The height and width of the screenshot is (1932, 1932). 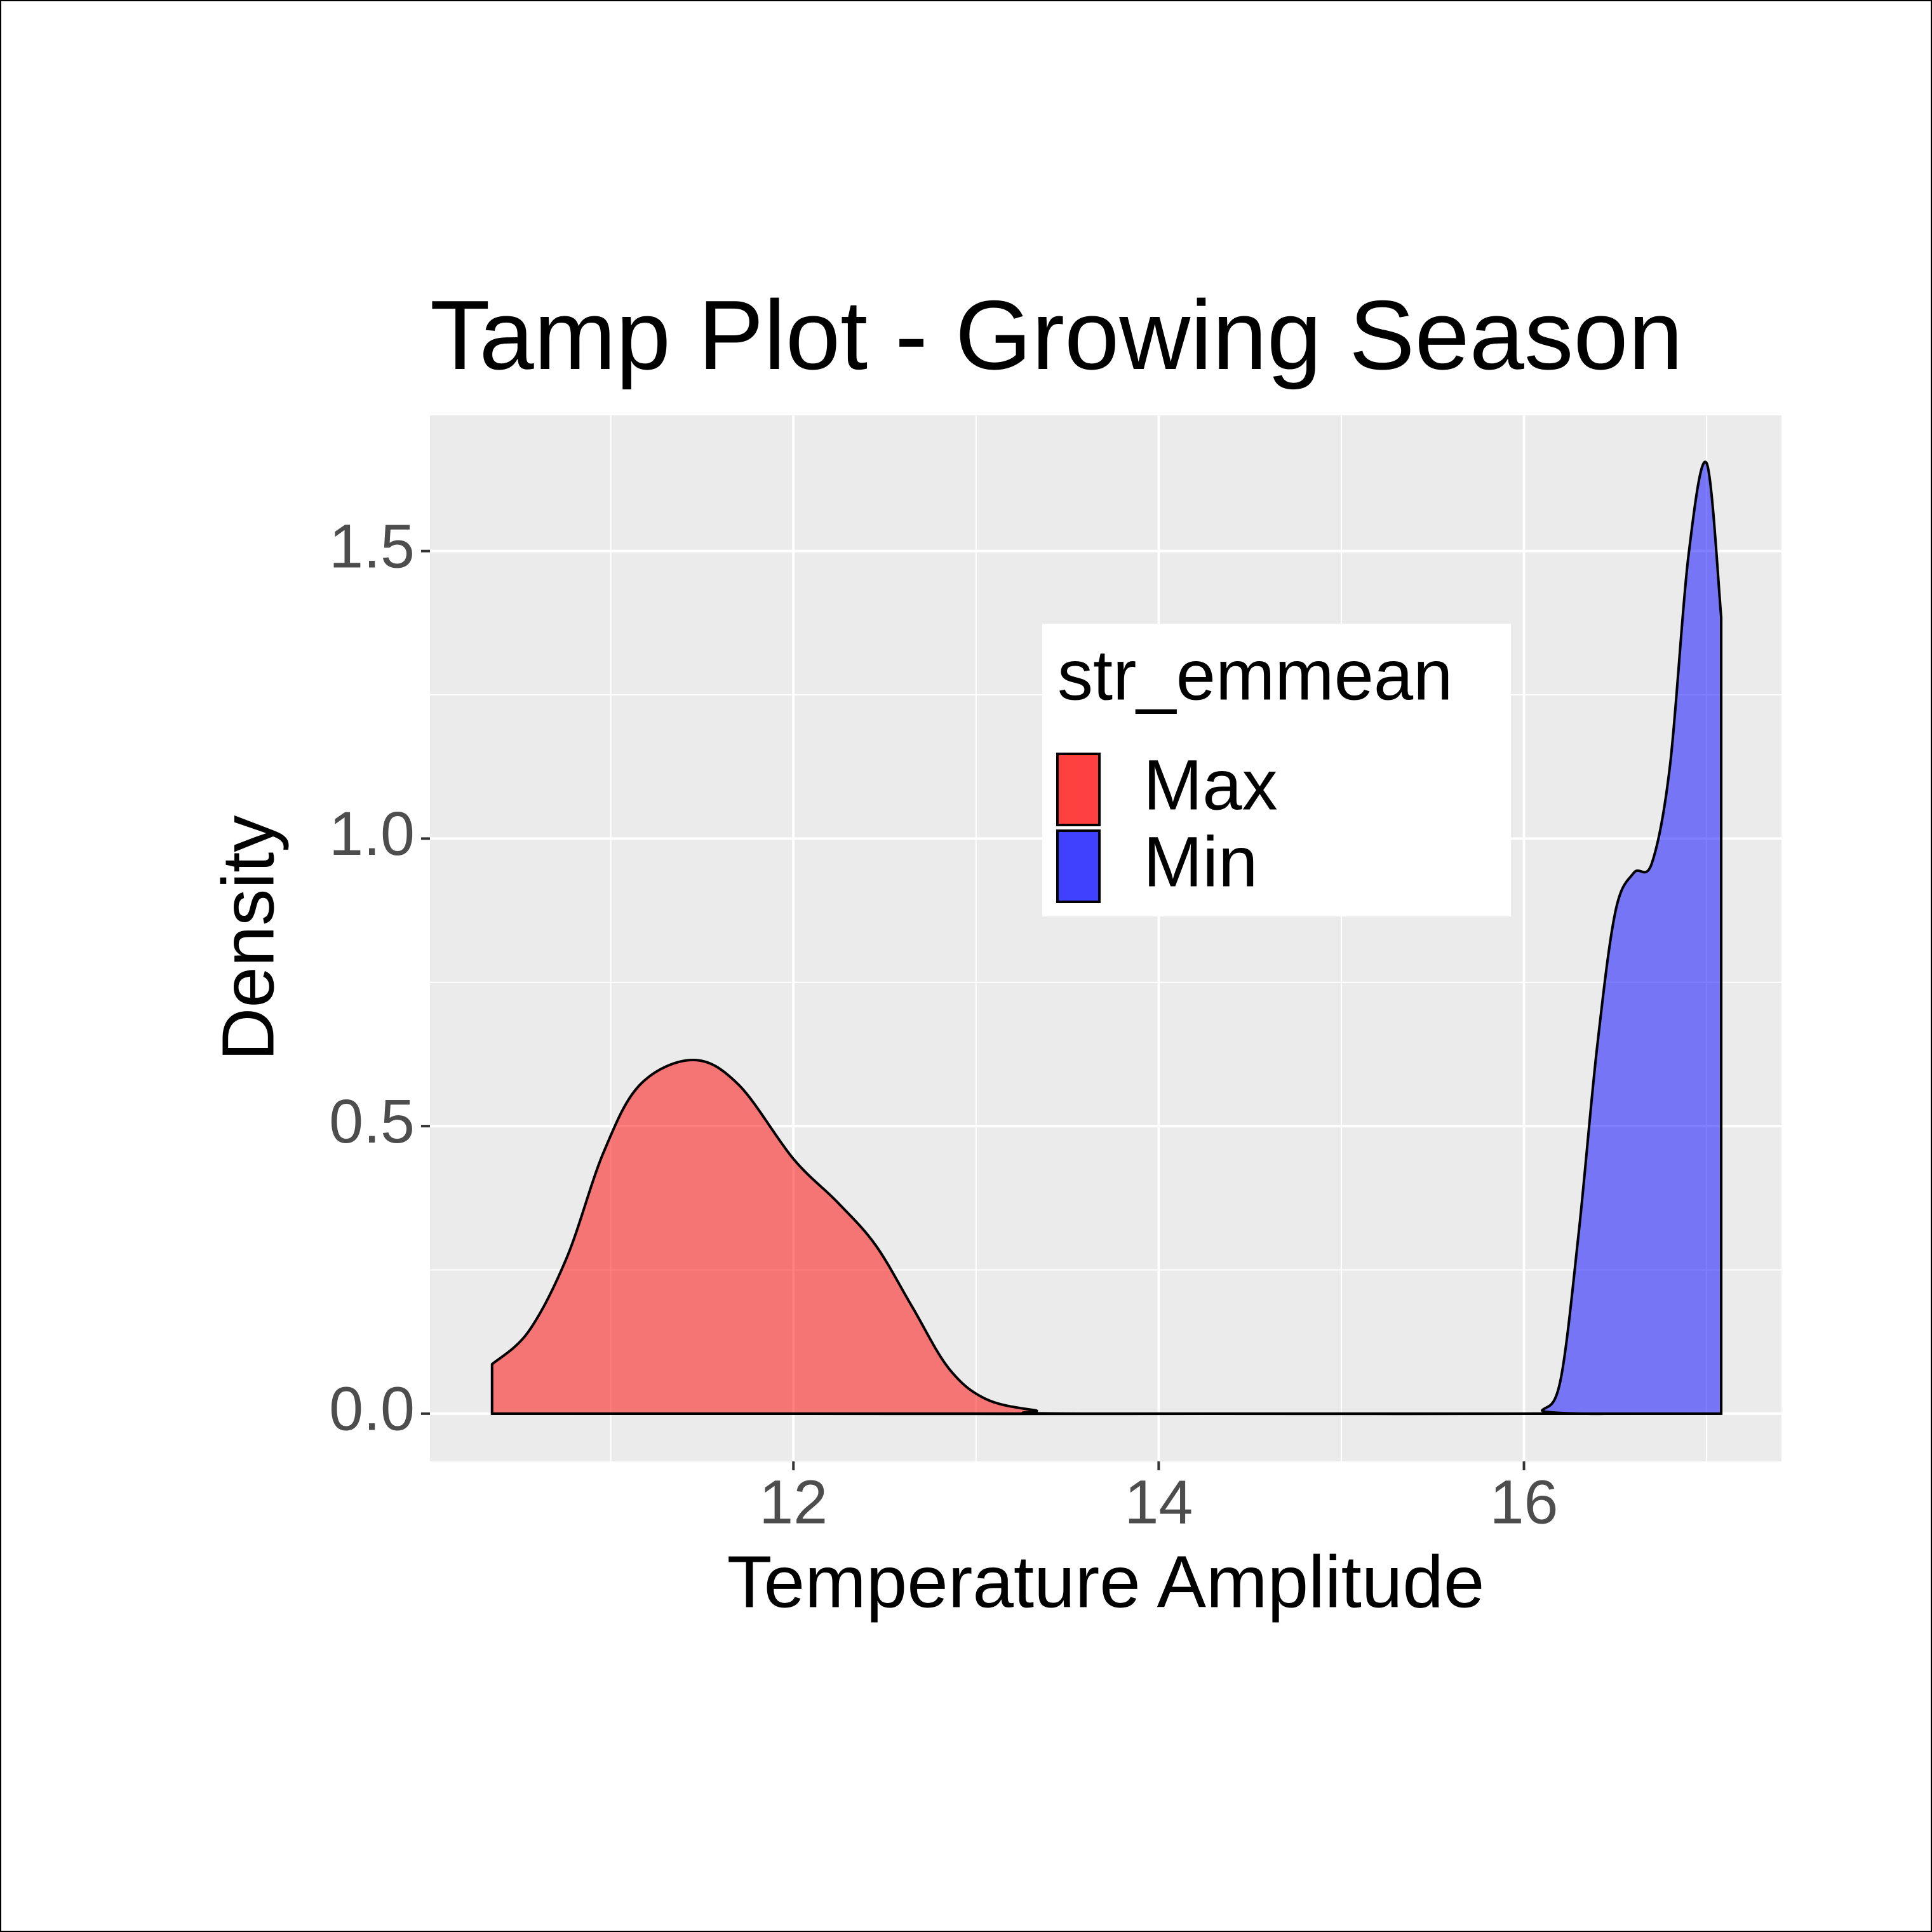 What do you see at coordinates (1106, 1582) in the screenshot?
I see `x-axis-title: Temperature Amplitude` at bounding box center [1106, 1582].